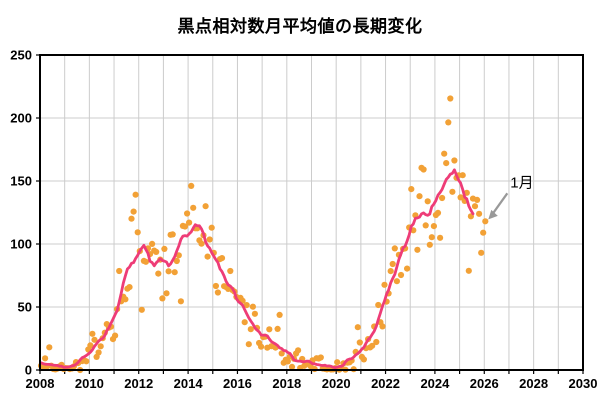 The width and height of the screenshot is (600, 400). What do you see at coordinates (138, 383) in the screenshot?
I see `x-axis-tick-label: 2012` at bounding box center [138, 383].